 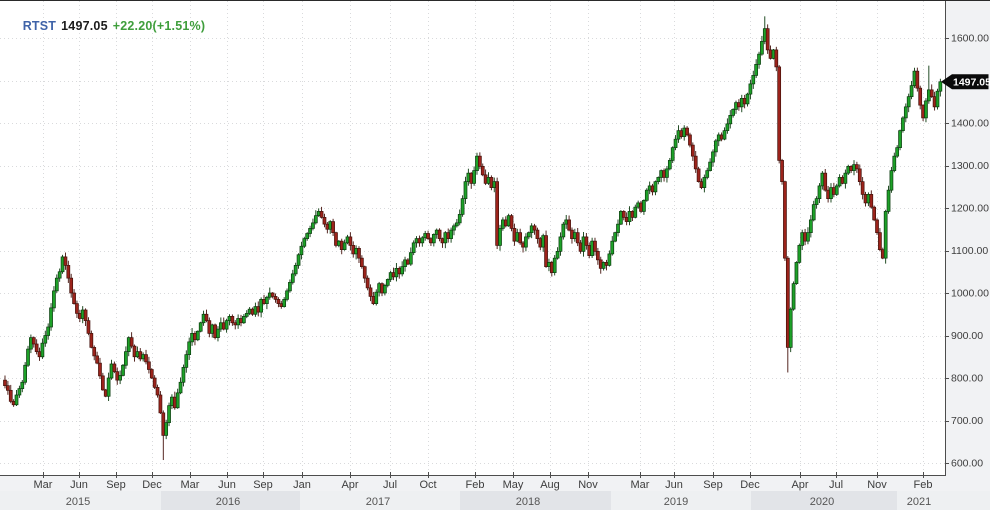 I want to click on svg-text: 2016, so click(x=228, y=502).